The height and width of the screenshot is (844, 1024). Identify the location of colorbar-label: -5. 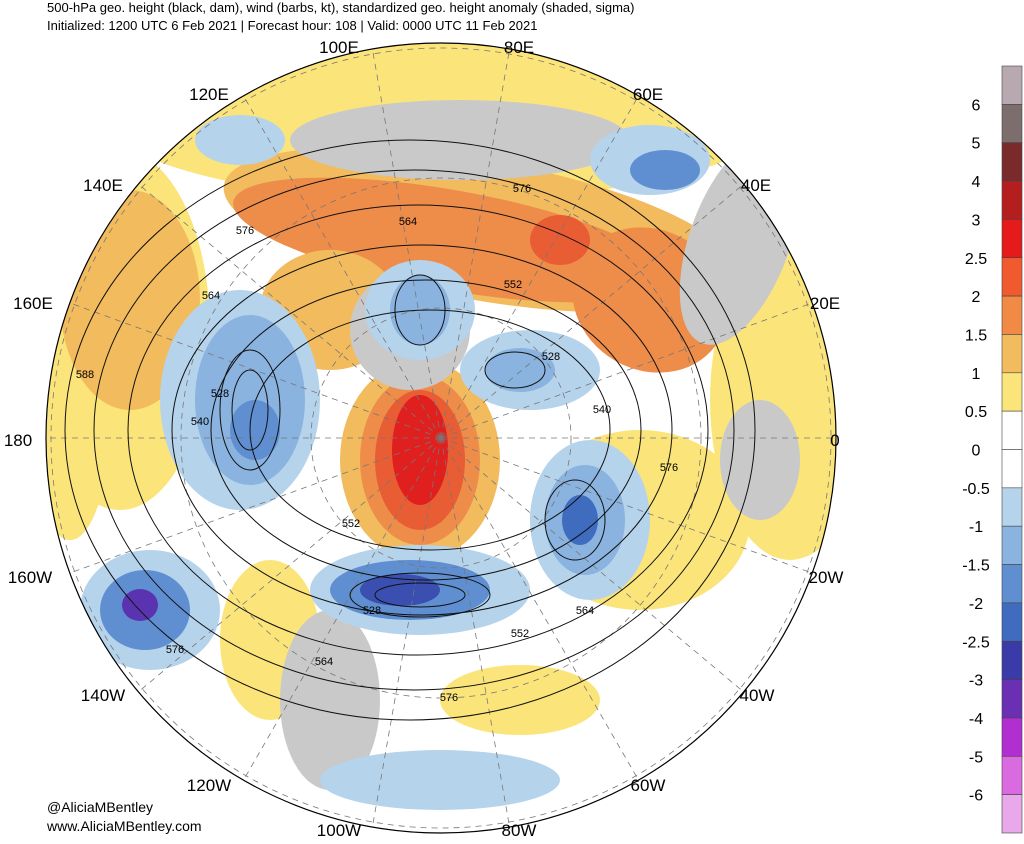
(976, 757).